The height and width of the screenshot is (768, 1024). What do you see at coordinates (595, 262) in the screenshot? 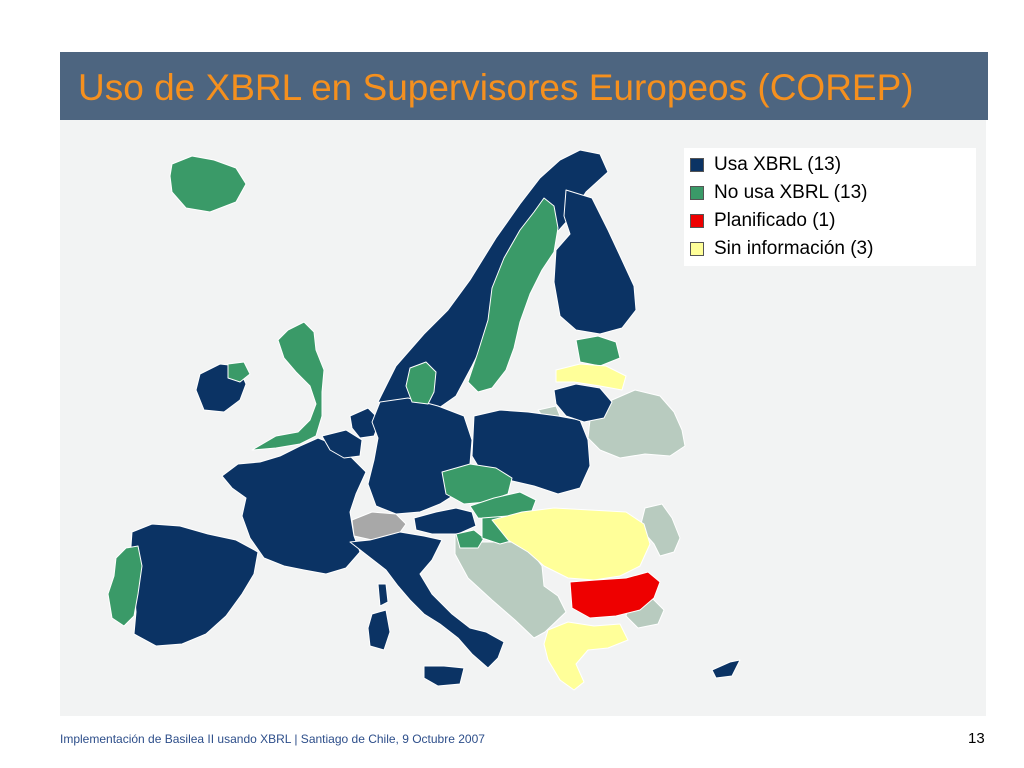
I see `country-finland` at bounding box center [595, 262].